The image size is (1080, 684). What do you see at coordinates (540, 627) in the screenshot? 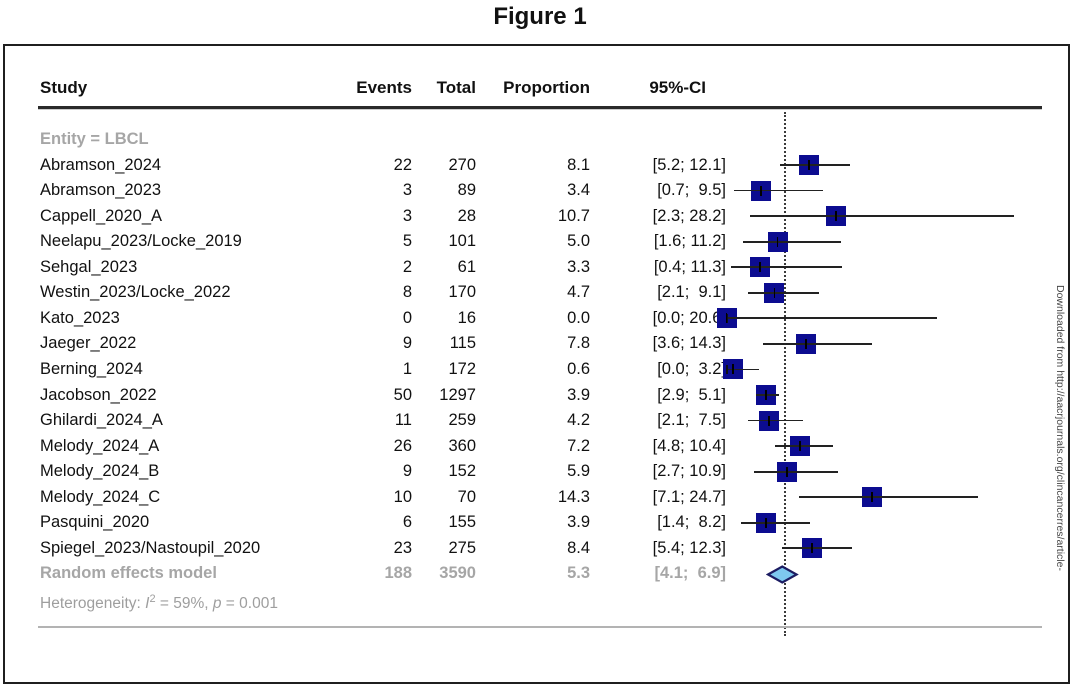
I see `bottom-rule` at bounding box center [540, 627].